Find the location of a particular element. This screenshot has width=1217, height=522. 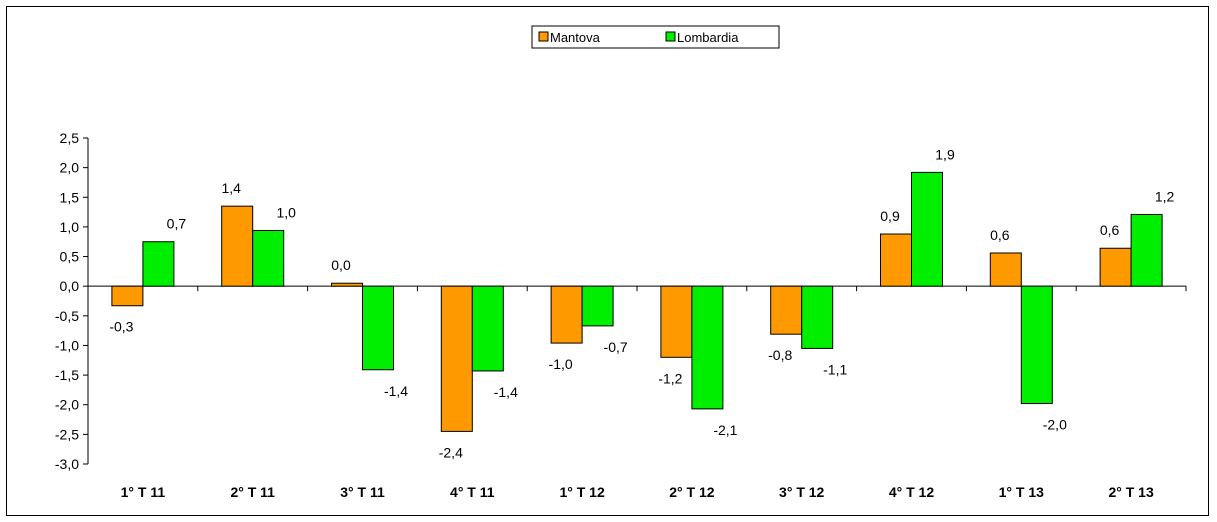

legend: Mantova Lombardia is located at coordinates (655, 37).